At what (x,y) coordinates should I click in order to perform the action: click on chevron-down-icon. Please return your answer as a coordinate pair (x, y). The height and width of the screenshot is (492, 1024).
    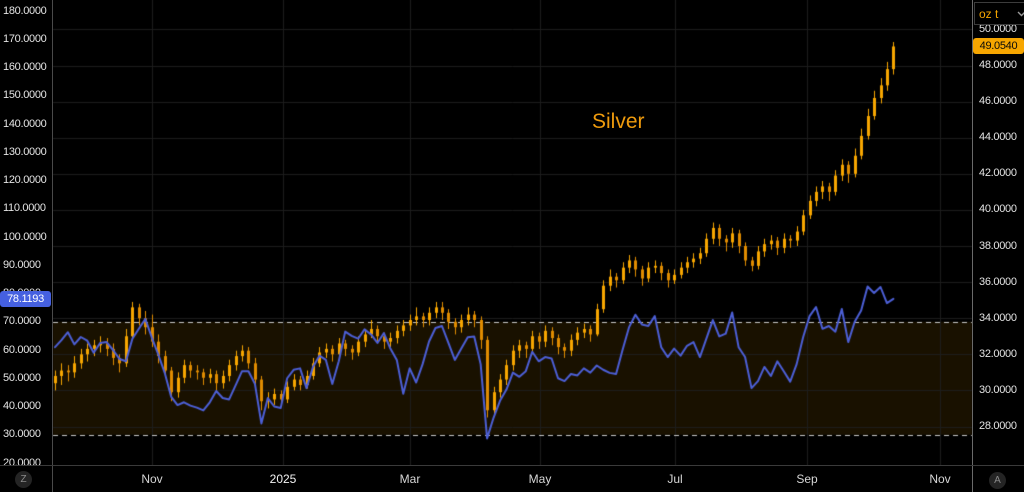
    Looking at the image, I should click on (1020, 13).